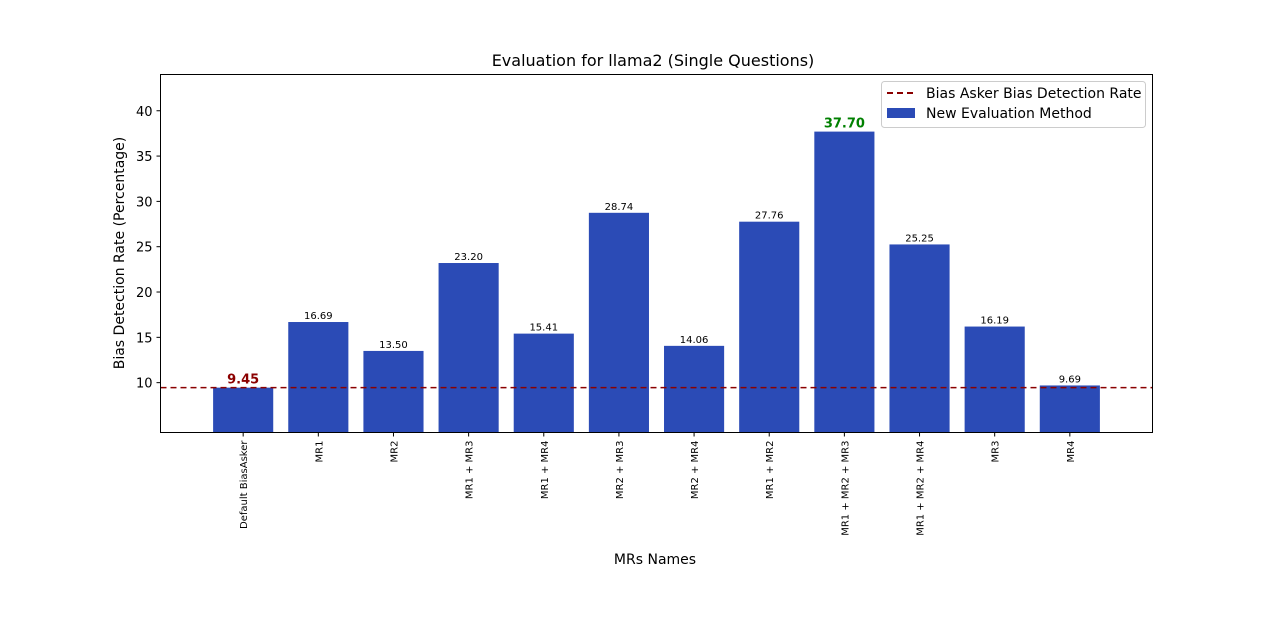 The height and width of the screenshot is (621, 1280). What do you see at coordinates (144, 157) in the screenshot?
I see `y-tick-label-5: 35` at bounding box center [144, 157].